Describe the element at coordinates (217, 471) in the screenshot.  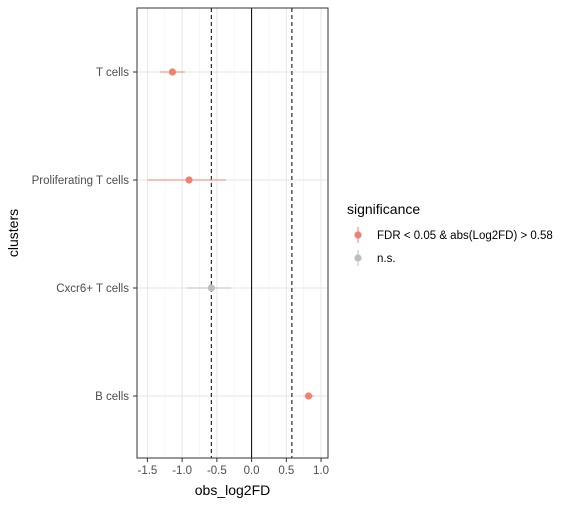
I see `x-tick-label: -0.5` at that location.